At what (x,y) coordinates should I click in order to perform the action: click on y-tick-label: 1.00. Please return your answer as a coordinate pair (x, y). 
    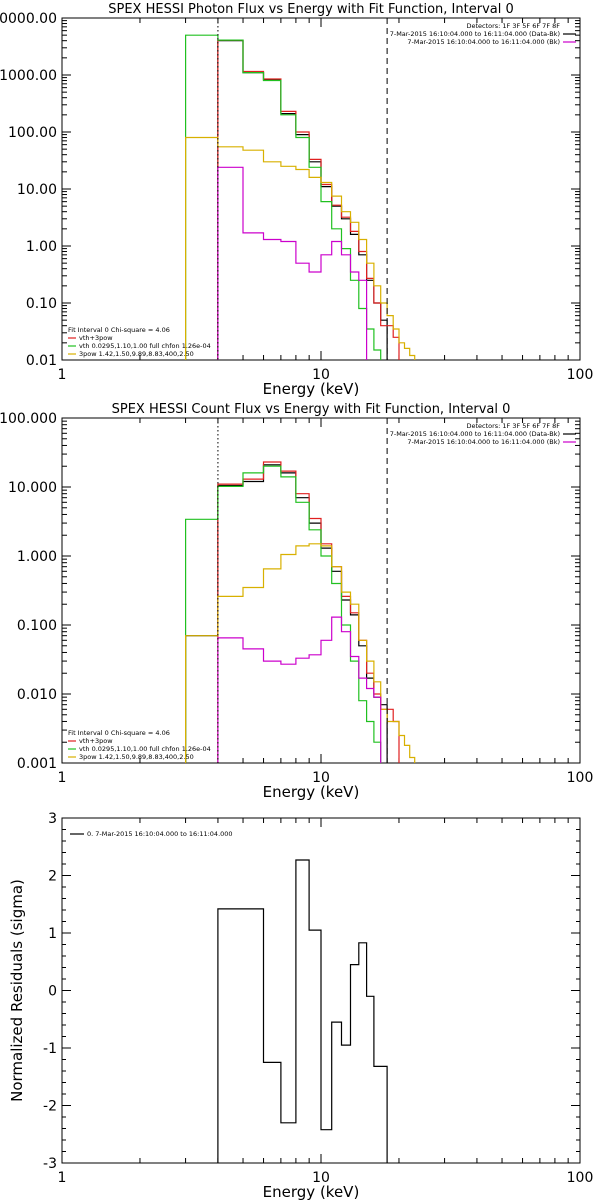
    Looking at the image, I should click on (41, 247).